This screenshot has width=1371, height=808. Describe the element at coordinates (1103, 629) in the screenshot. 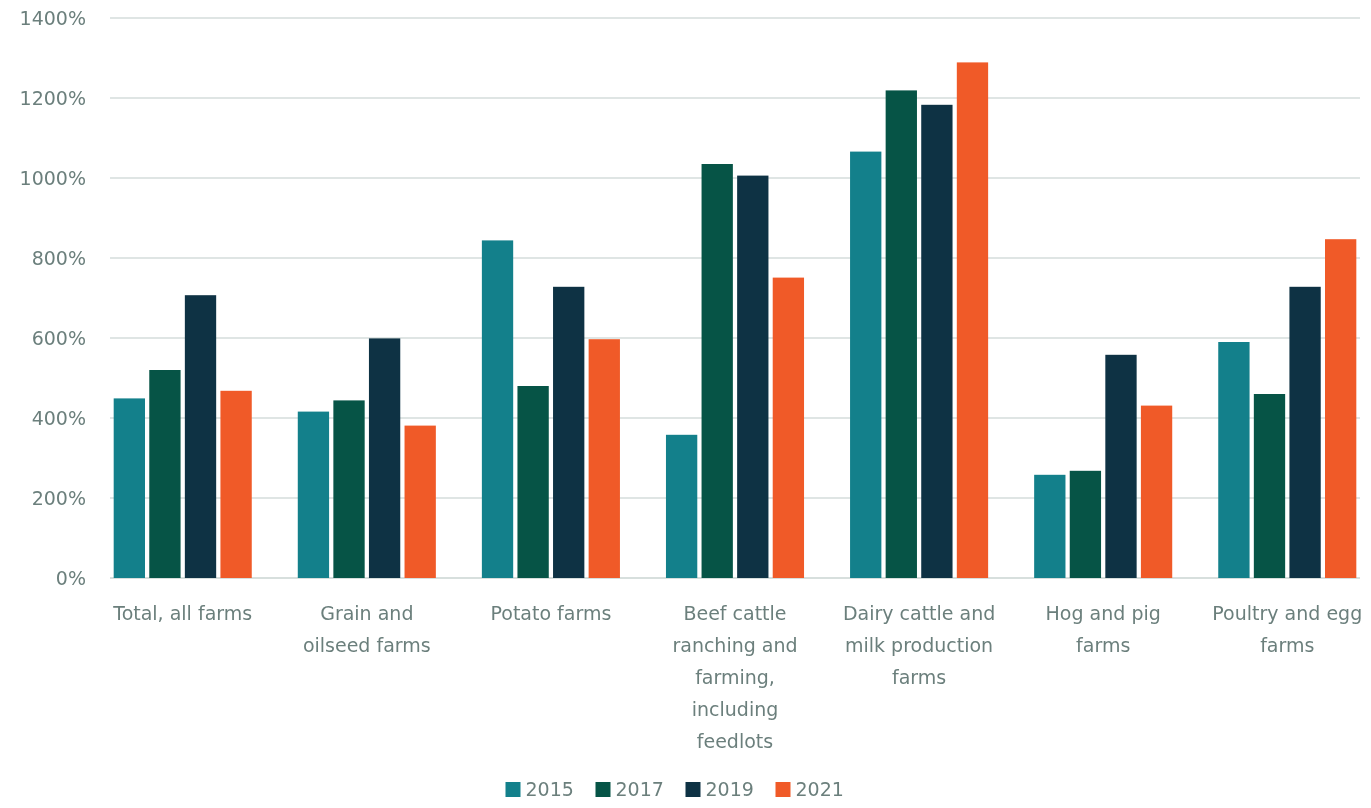

I see `x-tick-label: Hog and pig farms` at that location.